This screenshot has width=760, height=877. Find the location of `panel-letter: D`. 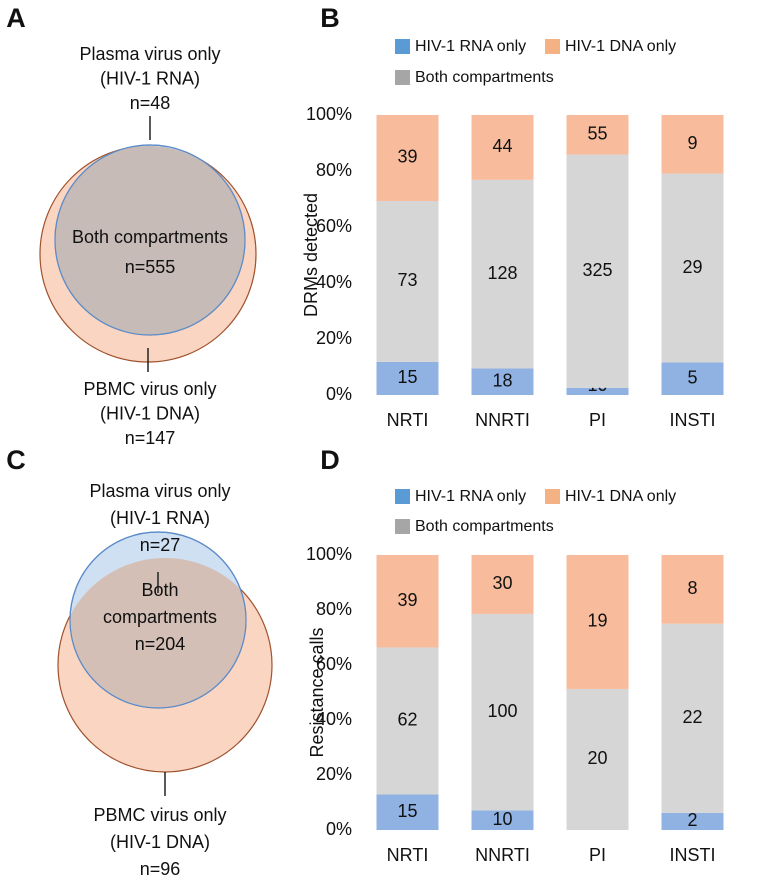

panel-letter: D is located at coordinates (330, 460).